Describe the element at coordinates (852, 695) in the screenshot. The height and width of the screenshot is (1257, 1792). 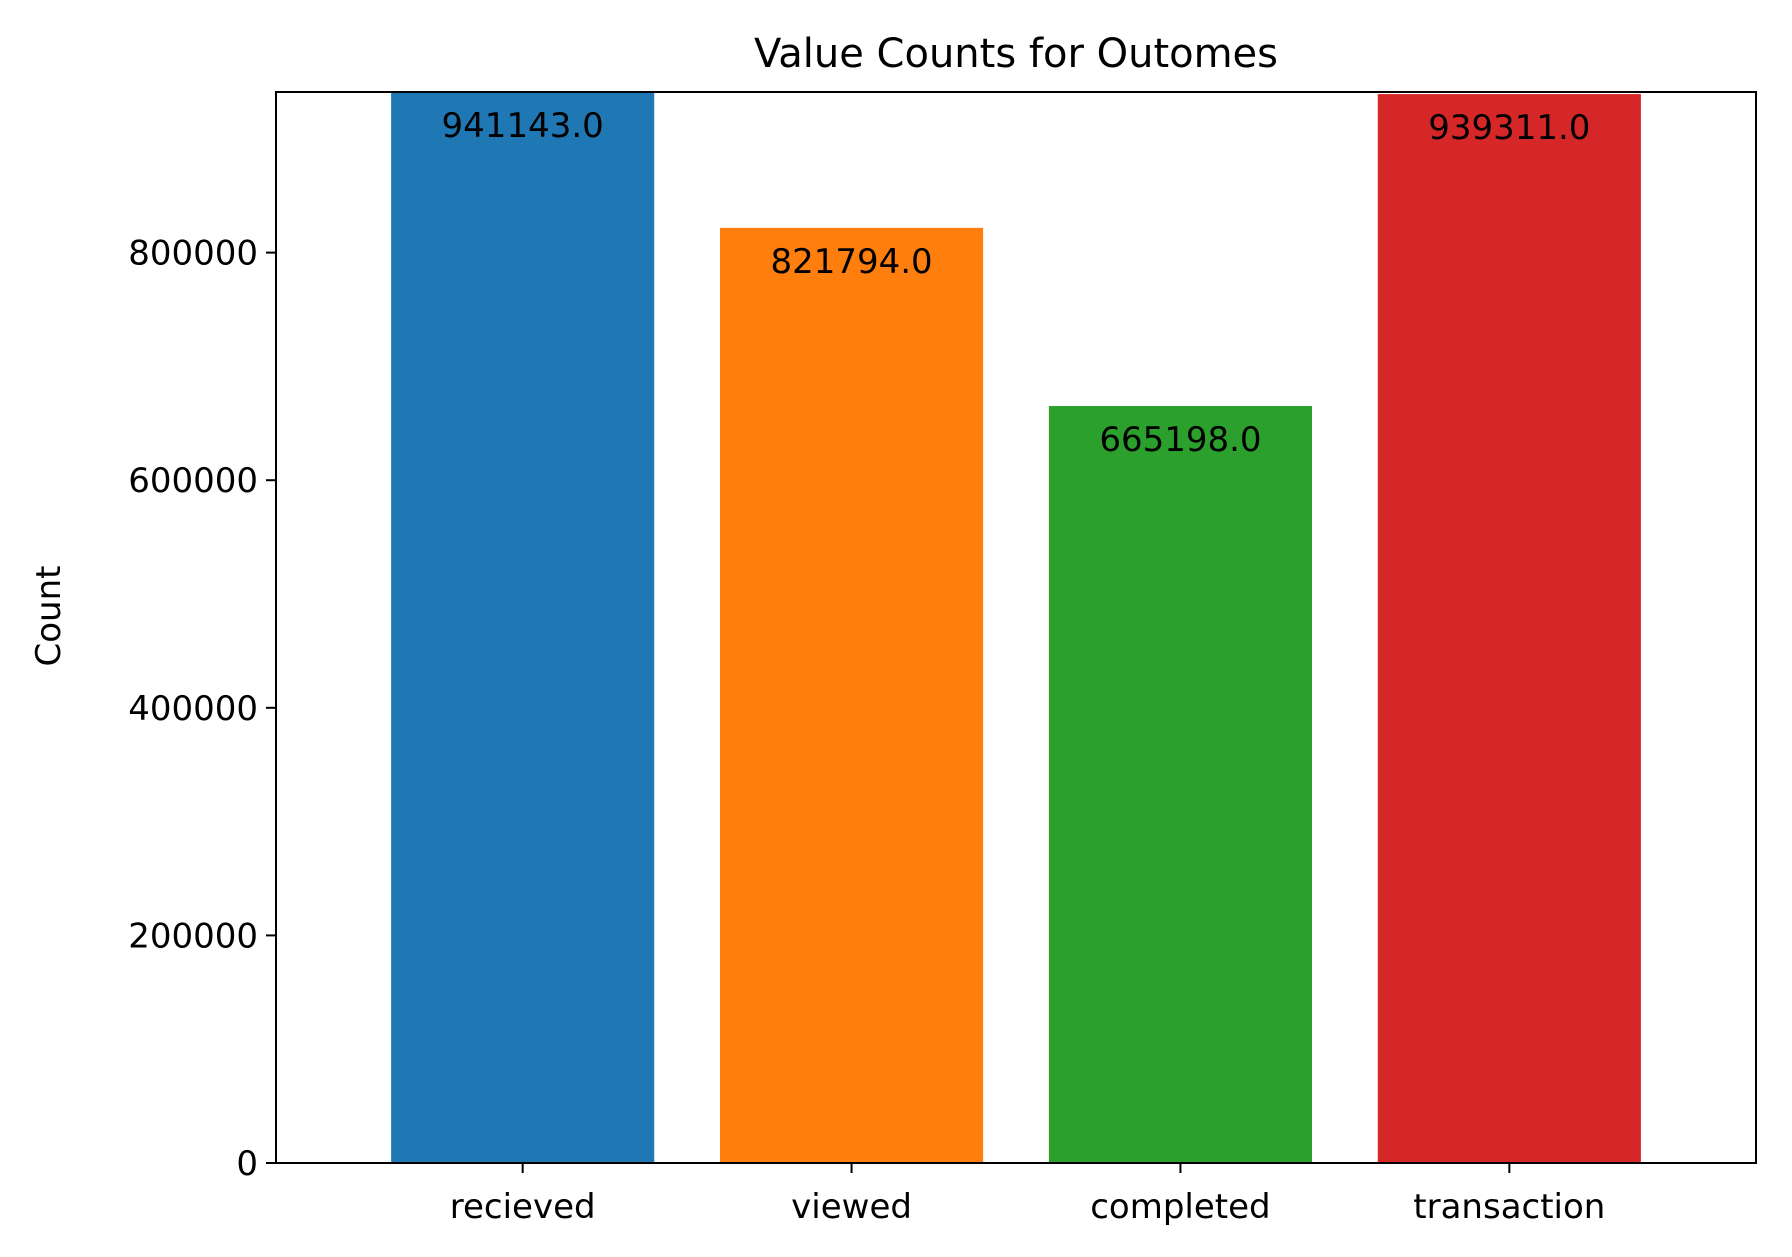
I see `bar-viewed` at that location.